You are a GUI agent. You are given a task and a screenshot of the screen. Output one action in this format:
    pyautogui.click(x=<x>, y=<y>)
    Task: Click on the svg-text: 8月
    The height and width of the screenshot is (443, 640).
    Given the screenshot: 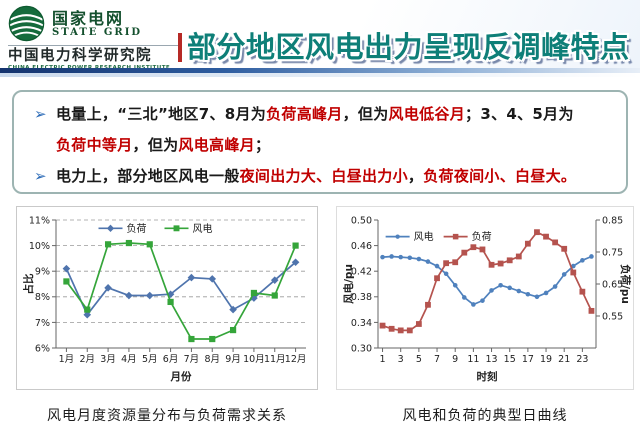 What is the action you would take?
    pyautogui.click(x=212, y=359)
    